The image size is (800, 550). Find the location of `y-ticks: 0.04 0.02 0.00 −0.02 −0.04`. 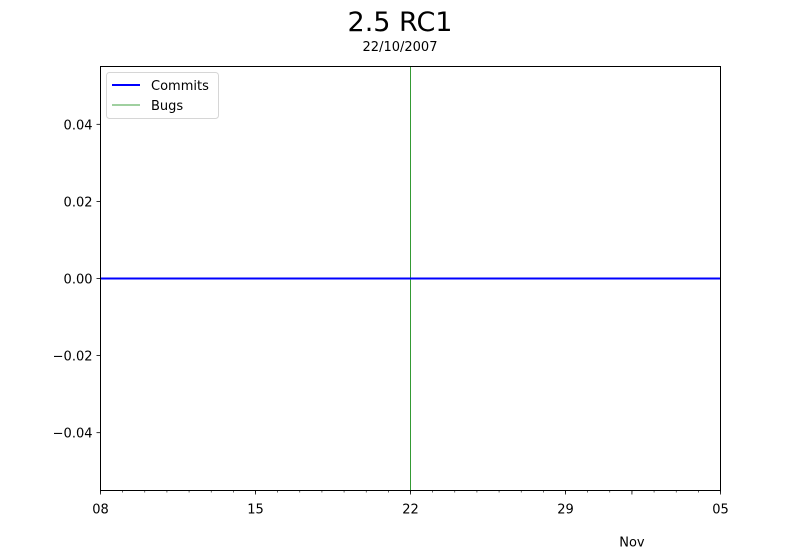

y-ticks: 0.04 0.02 0.00 −0.02 −0.04 is located at coordinates (77, 280).